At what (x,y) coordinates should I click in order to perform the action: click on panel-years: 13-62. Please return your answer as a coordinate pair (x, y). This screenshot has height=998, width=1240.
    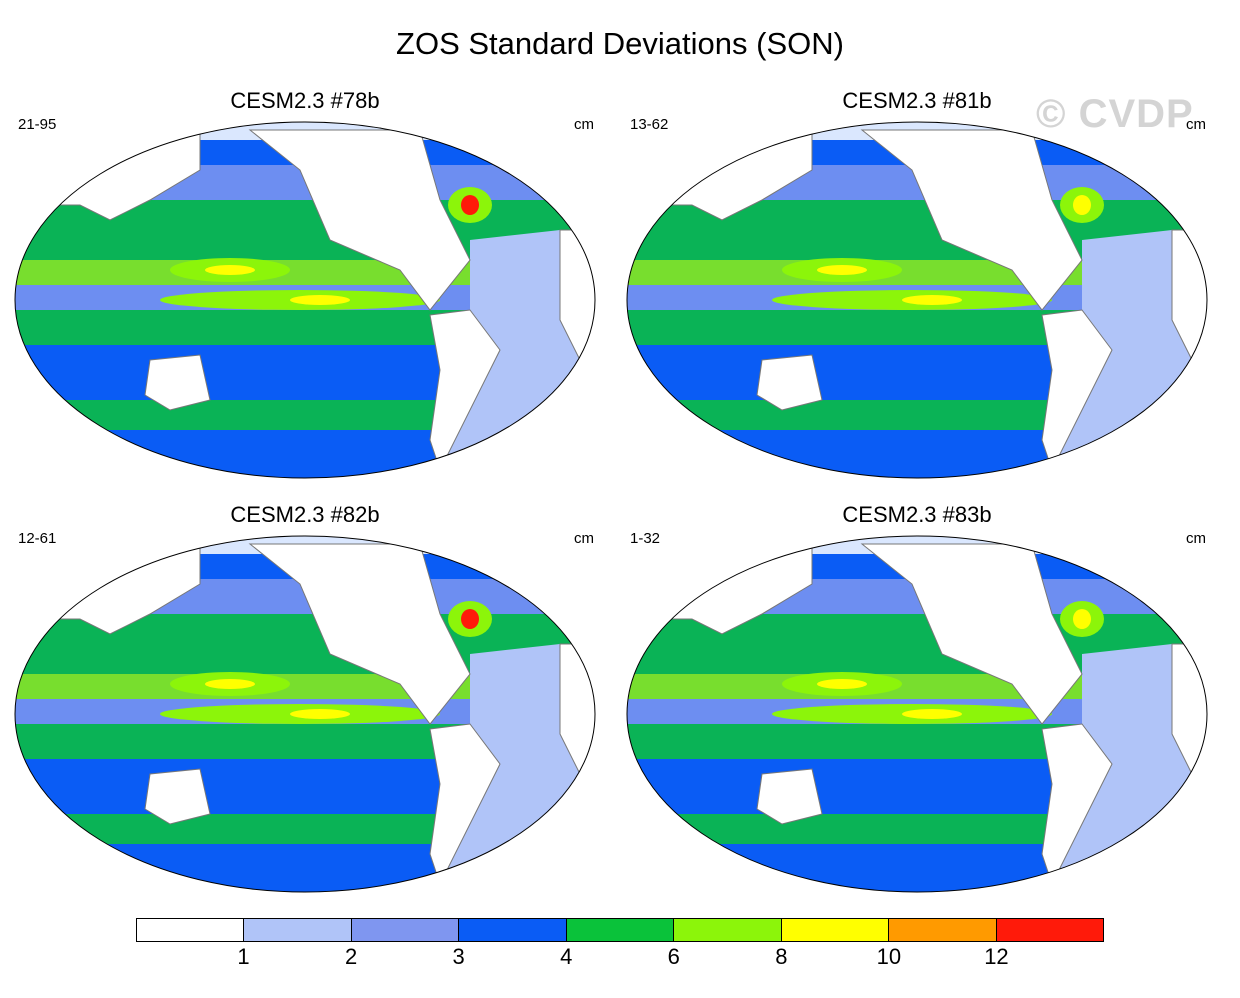
    Looking at the image, I should click on (649, 124).